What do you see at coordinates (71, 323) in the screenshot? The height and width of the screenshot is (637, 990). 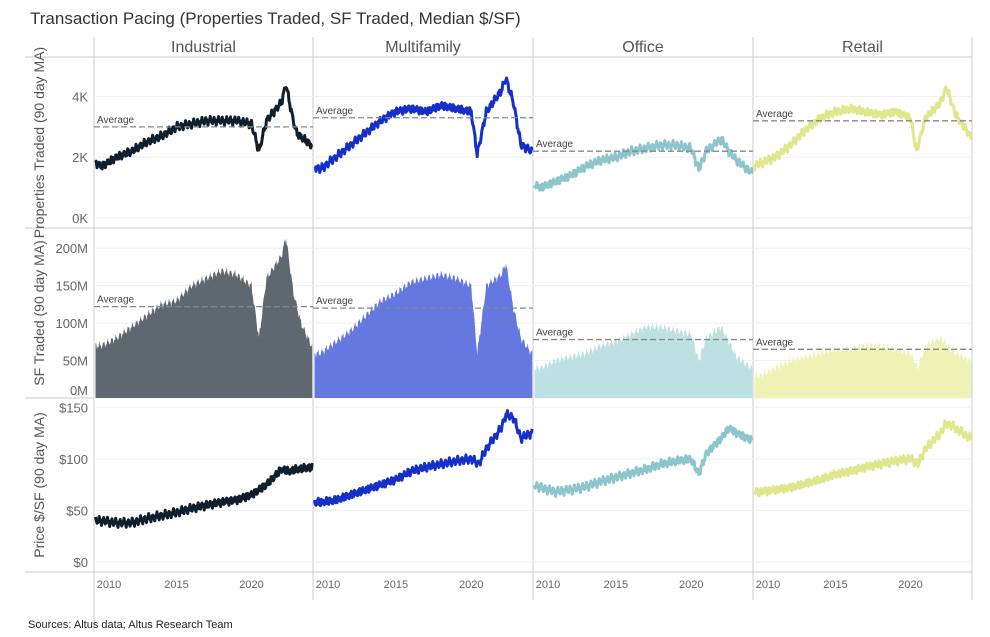 I see `y-tick-label: 100M` at bounding box center [71, 323].